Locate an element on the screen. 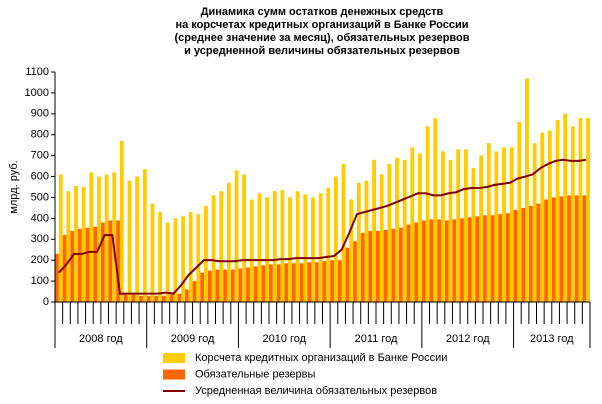  y-tick-label: 0 is located at coordinates (46, 302).